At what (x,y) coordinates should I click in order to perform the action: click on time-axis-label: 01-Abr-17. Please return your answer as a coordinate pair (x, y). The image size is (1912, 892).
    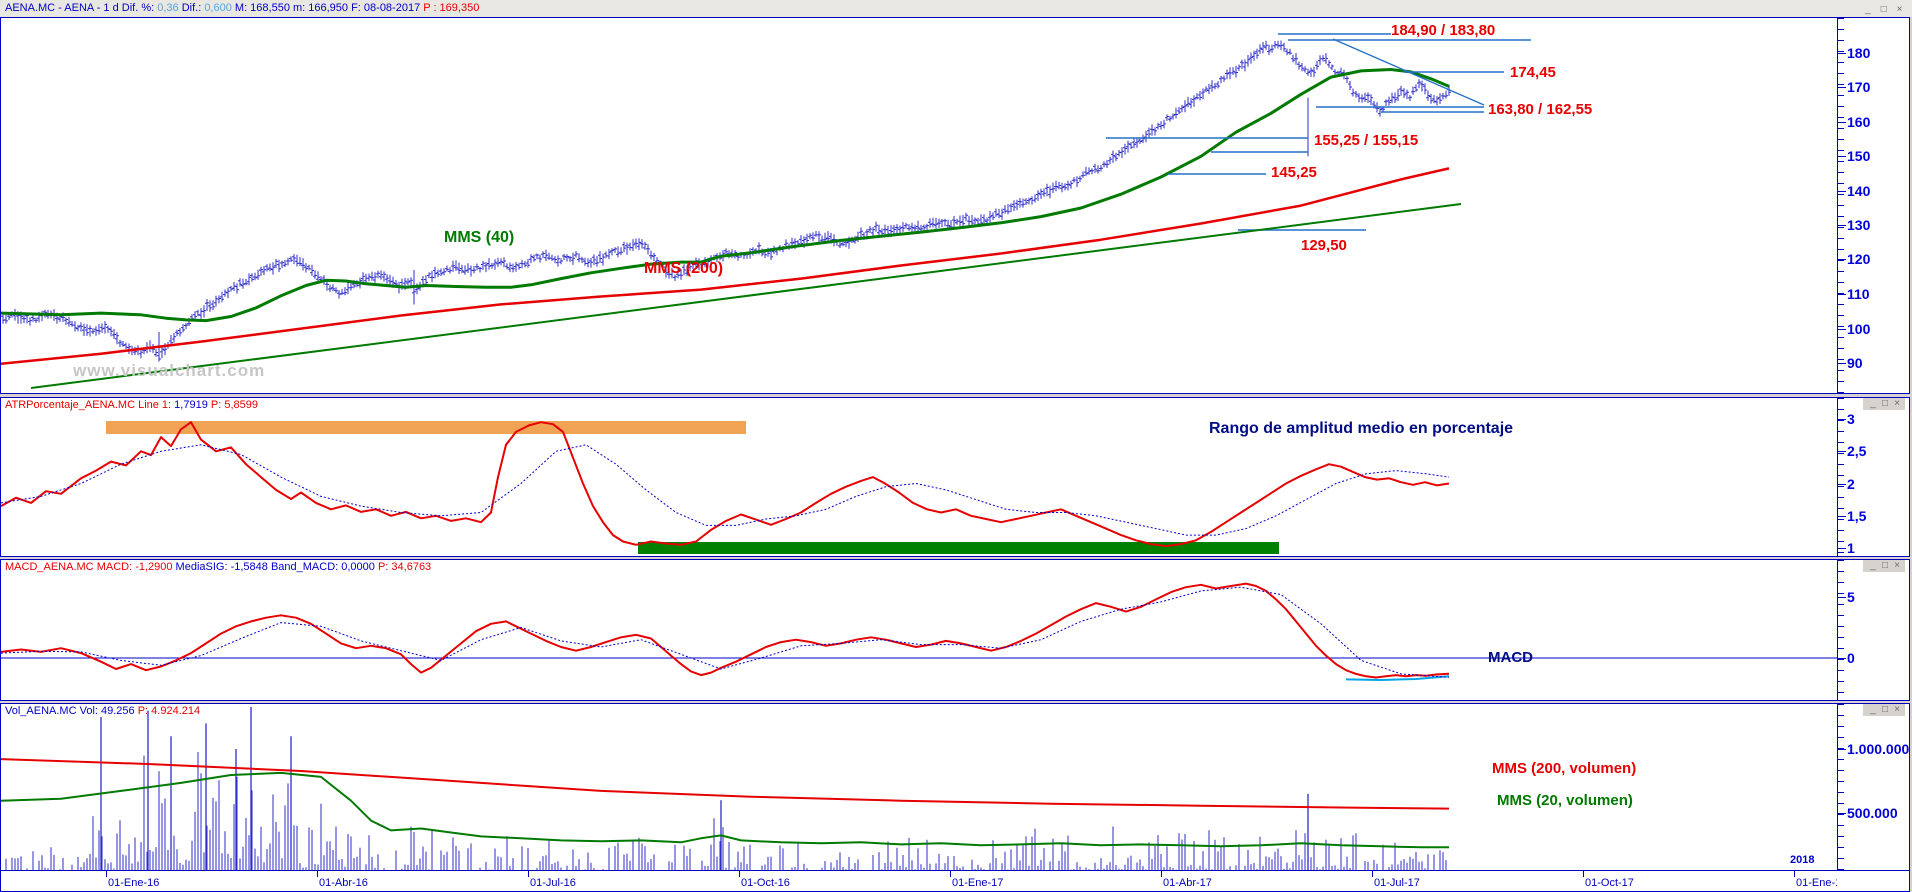
    Looking at the image, I should click on (1187, 883).